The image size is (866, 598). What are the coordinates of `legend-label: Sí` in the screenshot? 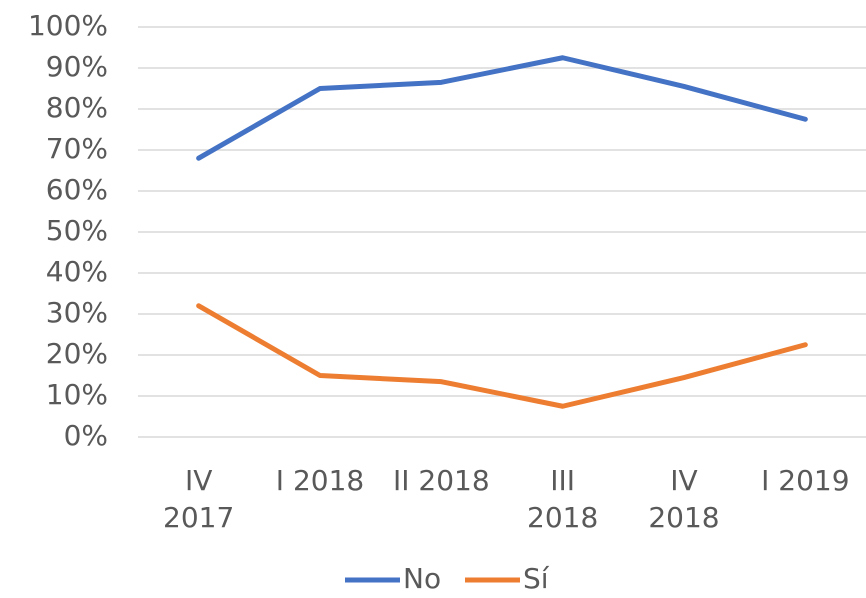 It's located at (536, 578).